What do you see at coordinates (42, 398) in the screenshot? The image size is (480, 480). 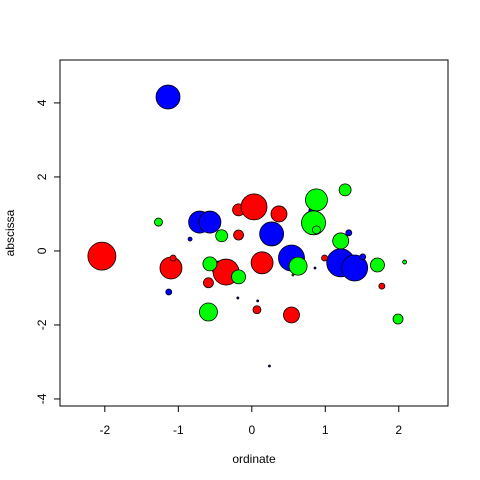 I see `y-tick-label: -4` at bounding box center [42, 398].